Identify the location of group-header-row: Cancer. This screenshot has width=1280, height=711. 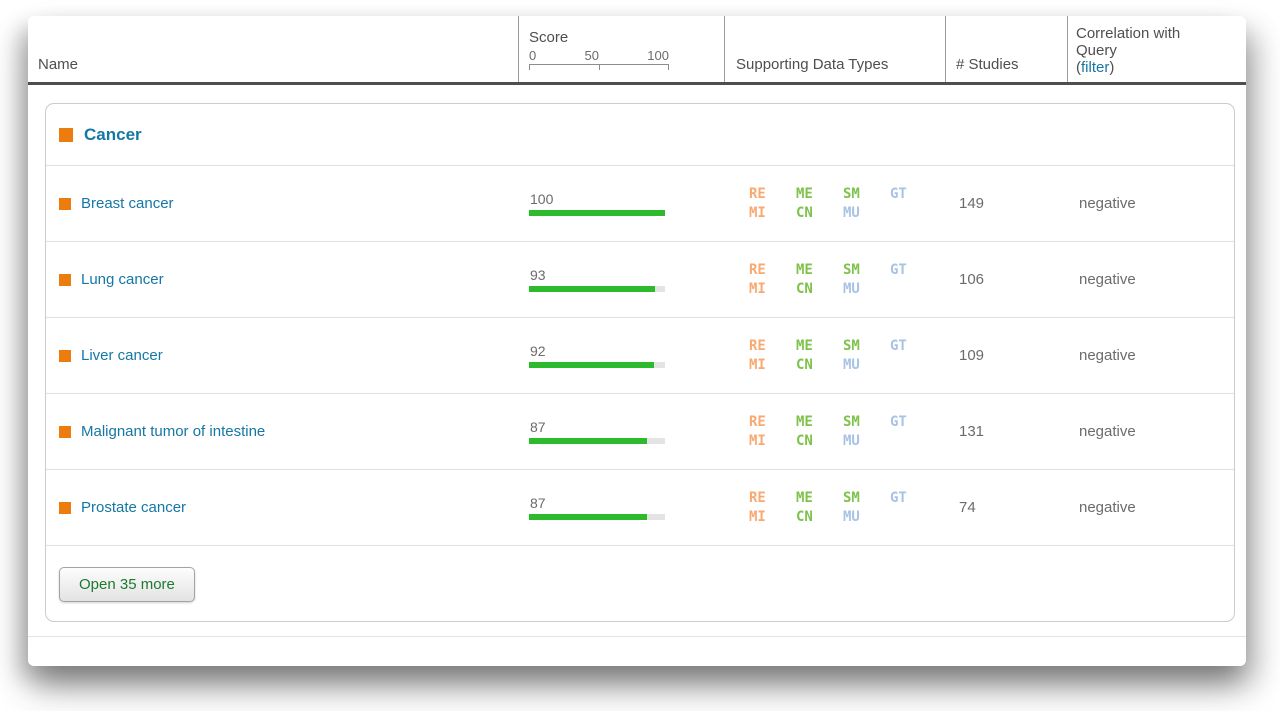
(640, 135).